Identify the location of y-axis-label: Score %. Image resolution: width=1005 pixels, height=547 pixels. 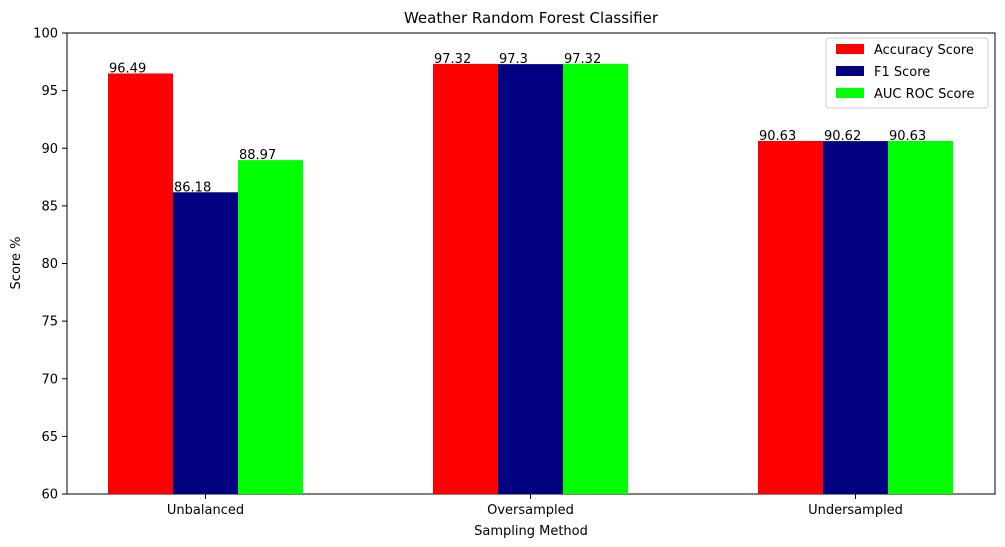
(16, 263).